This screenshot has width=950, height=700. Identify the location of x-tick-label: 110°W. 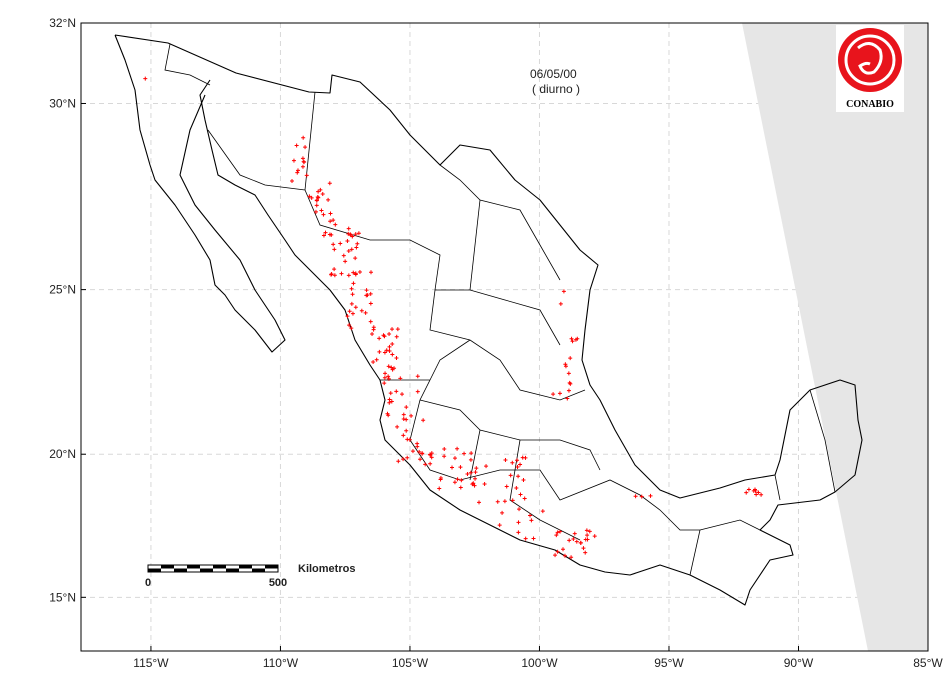
(281, 663).